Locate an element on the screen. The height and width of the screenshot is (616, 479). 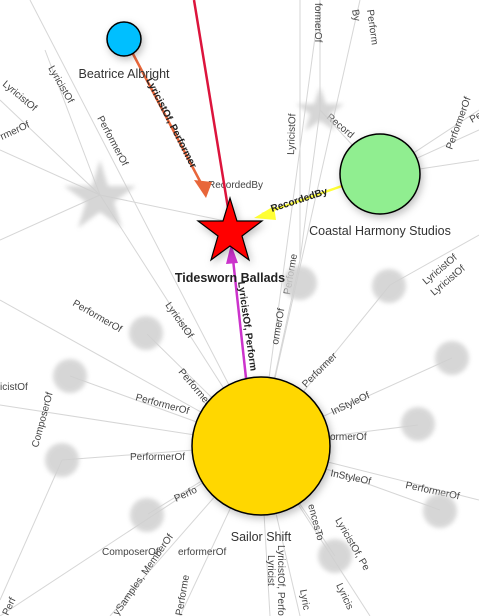
edge-sailor-tidesworn is located at coordinates (239, 314).